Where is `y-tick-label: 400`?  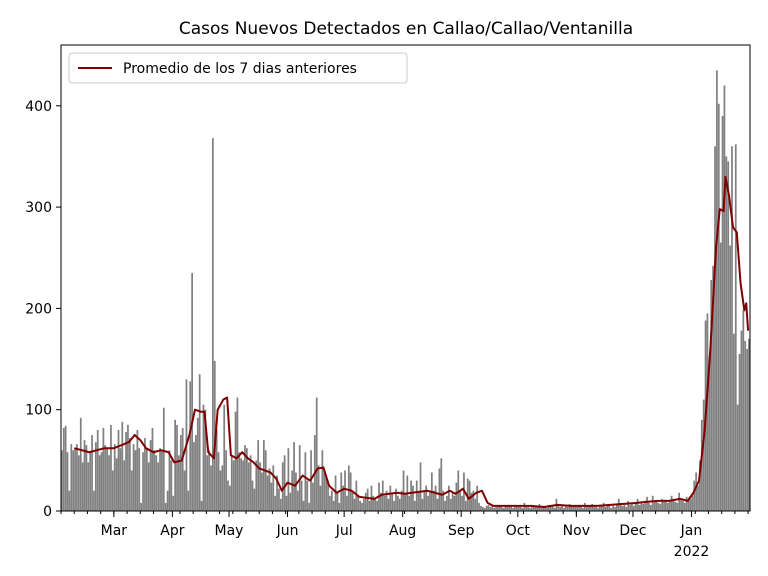 y-tick-label: 400 is located at coordinates (38, 107).